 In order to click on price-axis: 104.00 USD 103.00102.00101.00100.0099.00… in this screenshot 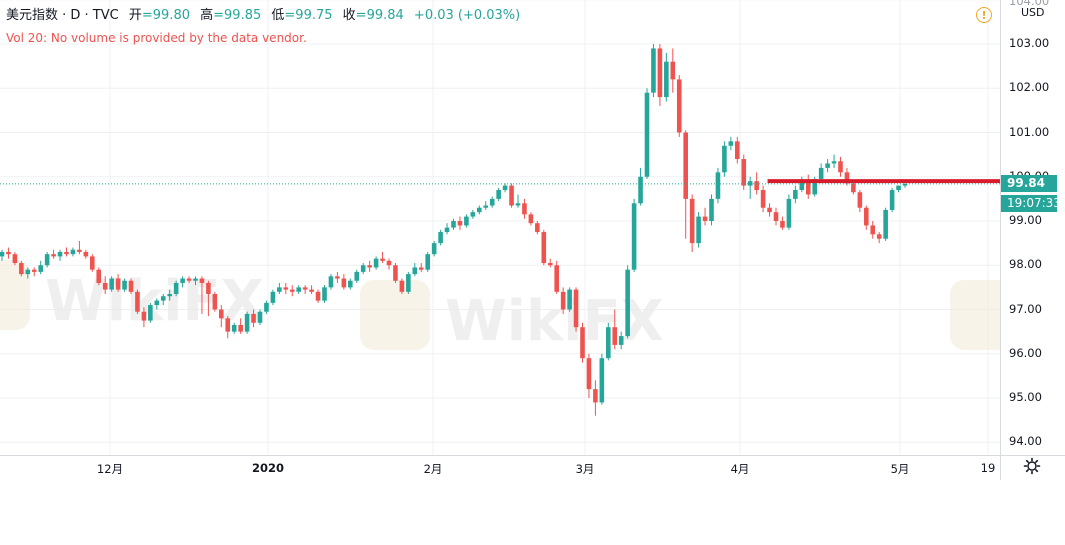, I will do `click(1032, 227)`.